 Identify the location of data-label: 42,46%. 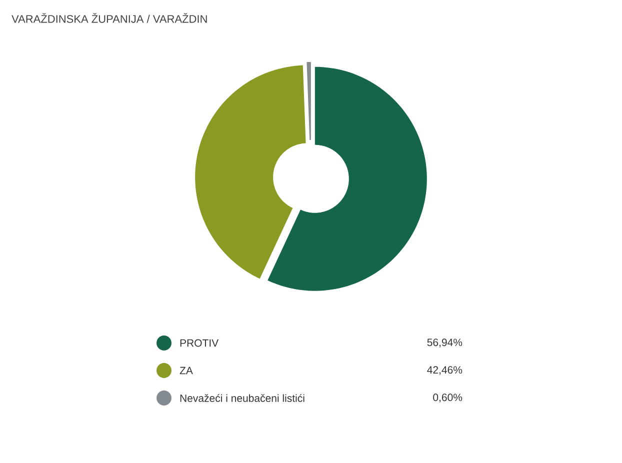
(444, 370).